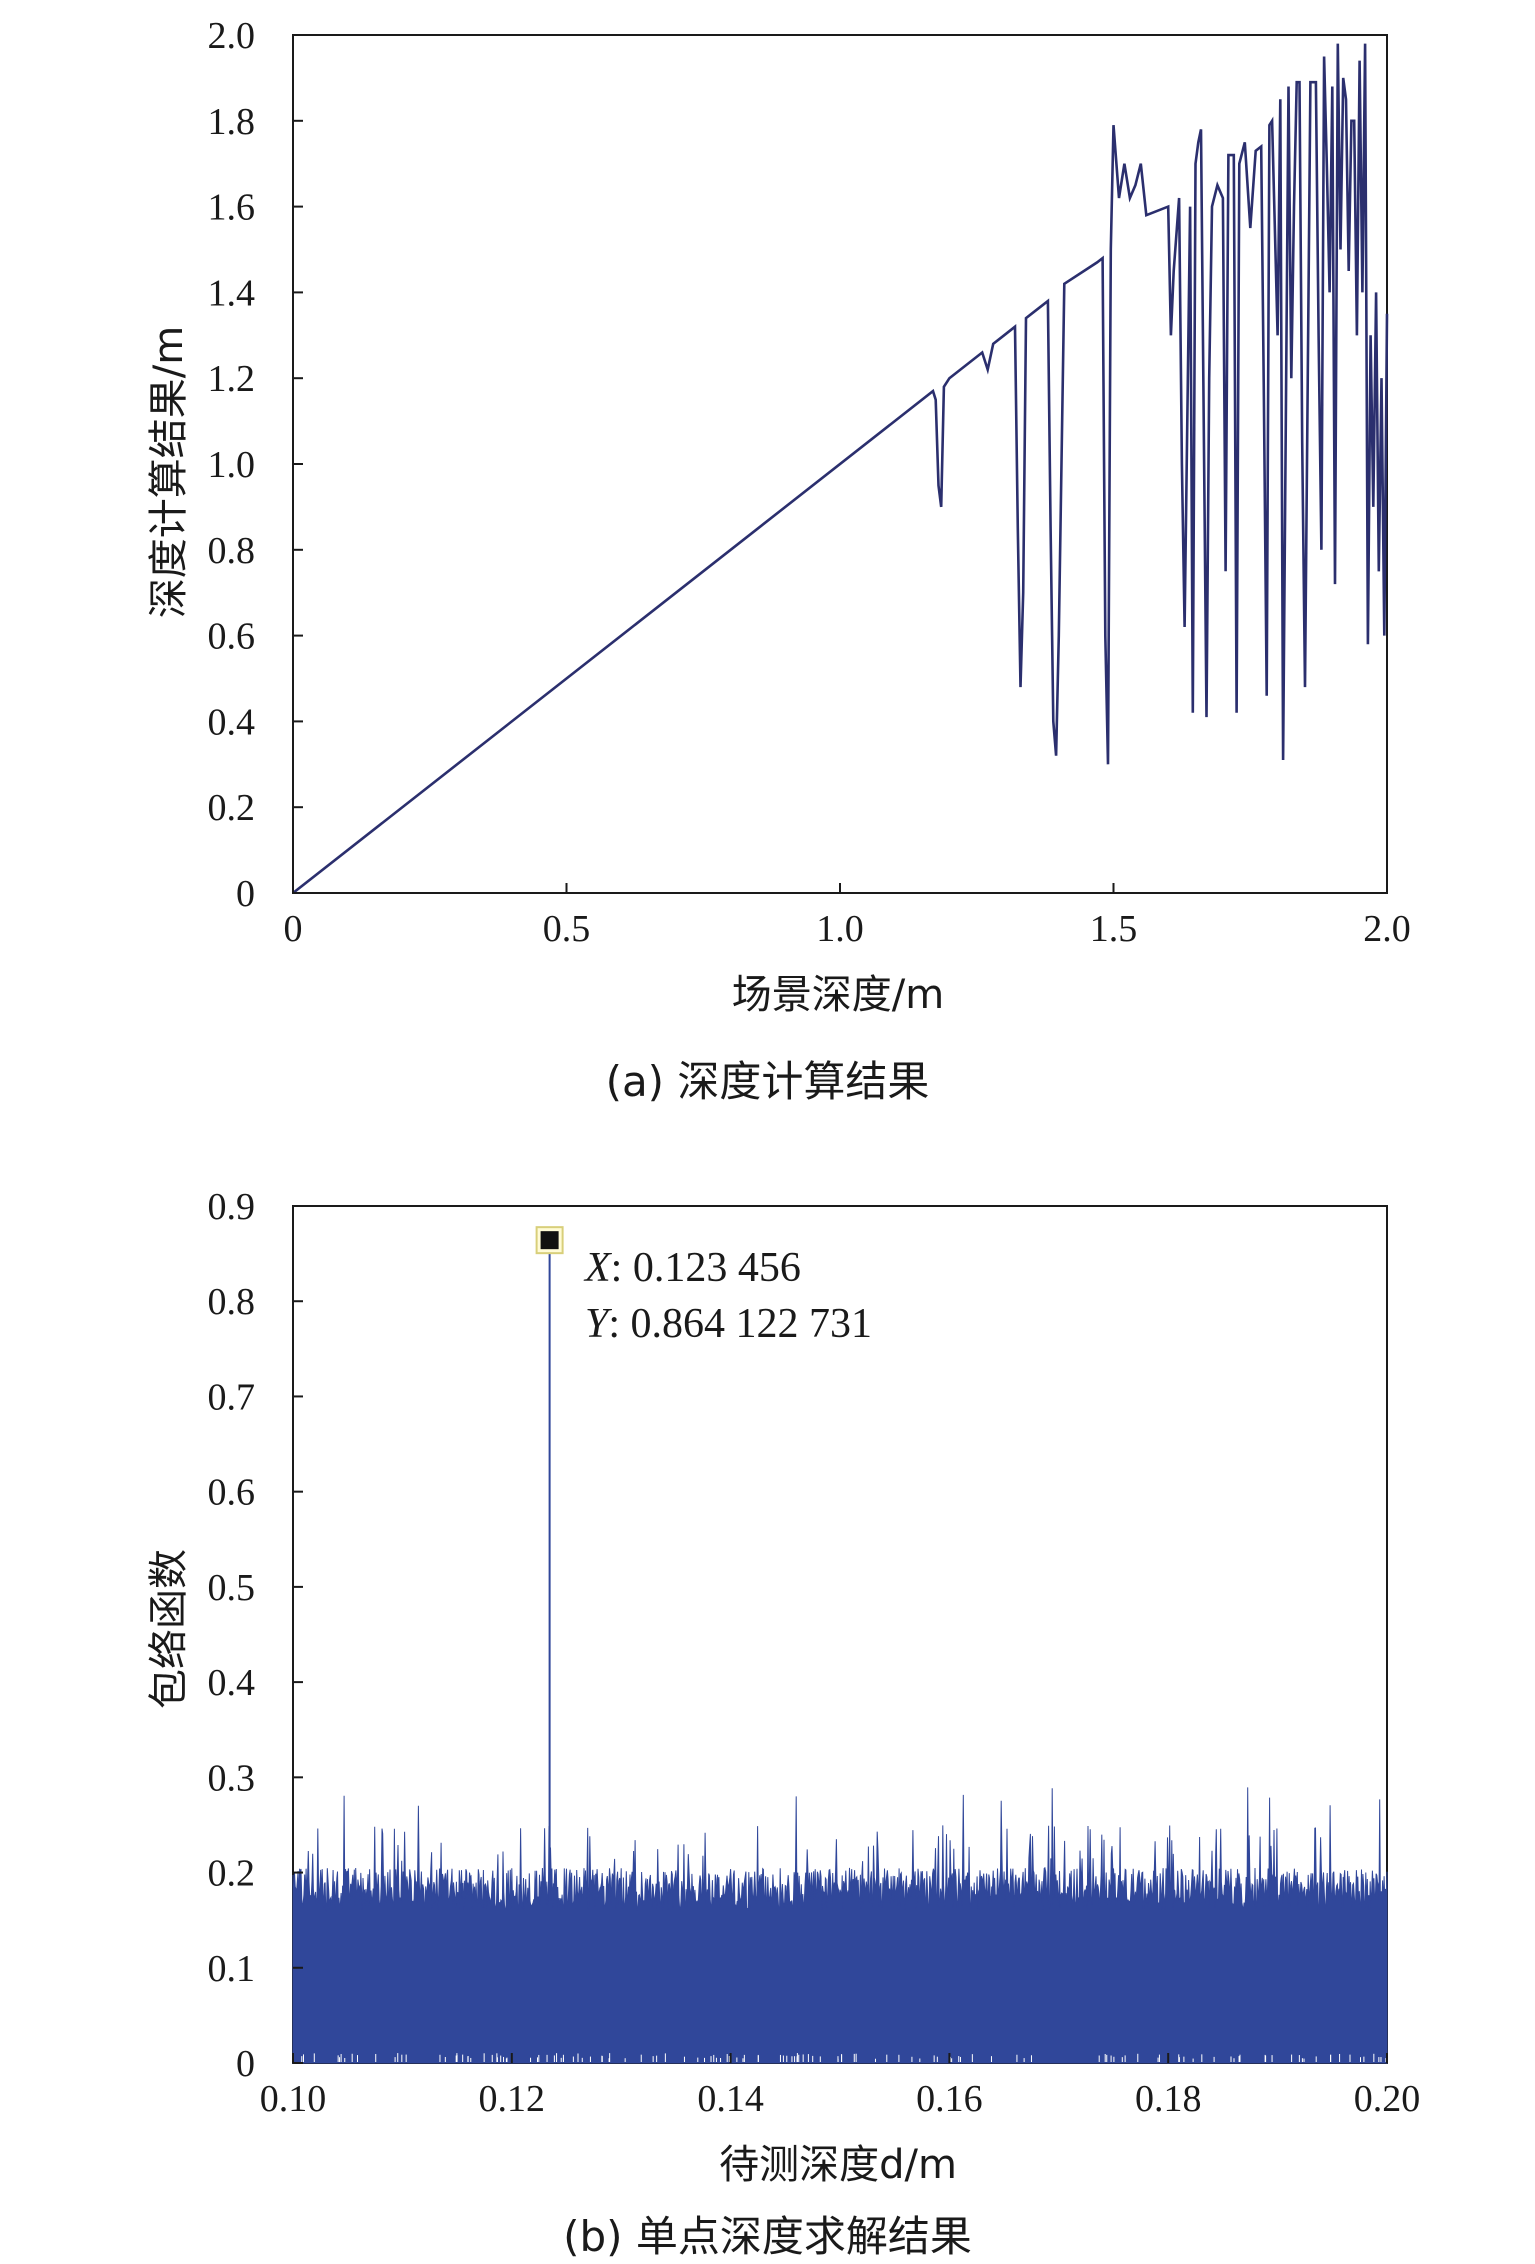 The image size is (1535, 2264). What do you see at coordinates (840, 929) in the screenshot?
I see `x-tick-label: 1.0` at bounding box center [840, 929].